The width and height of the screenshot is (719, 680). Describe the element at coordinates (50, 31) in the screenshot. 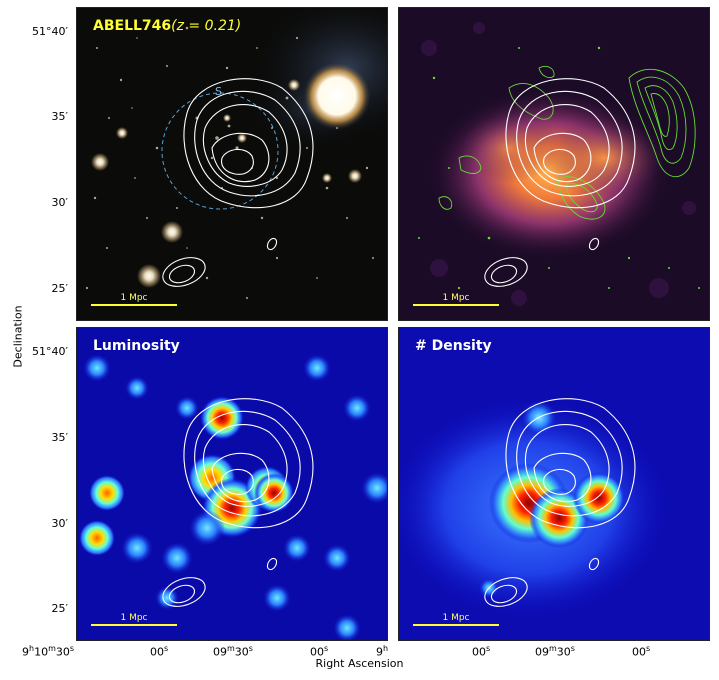

I see `ytick-top-1: 51°40′` at that location.